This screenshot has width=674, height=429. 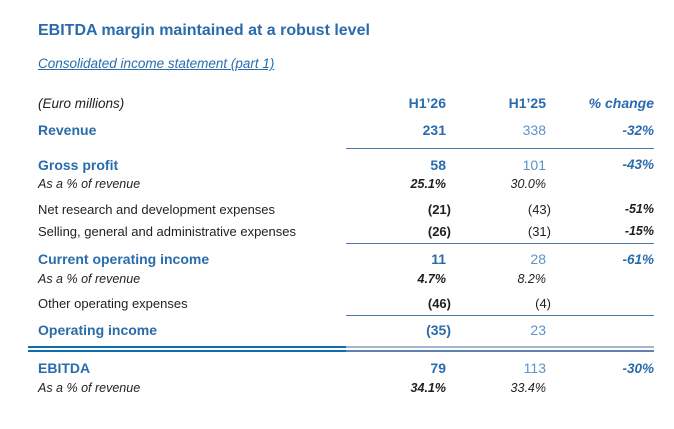 What do you see at coordinates (98, 330) in the screenshot?
I see `row-label: Operating income` at bounding box center [98, 330].